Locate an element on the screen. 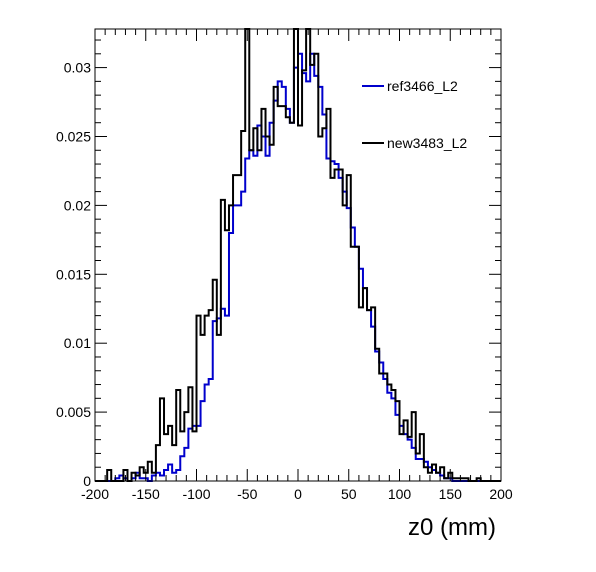 Image resolution: width=596 pixels, height=572 pixels. y-tick-label: 0.025 is located at coordinates (73, 136).